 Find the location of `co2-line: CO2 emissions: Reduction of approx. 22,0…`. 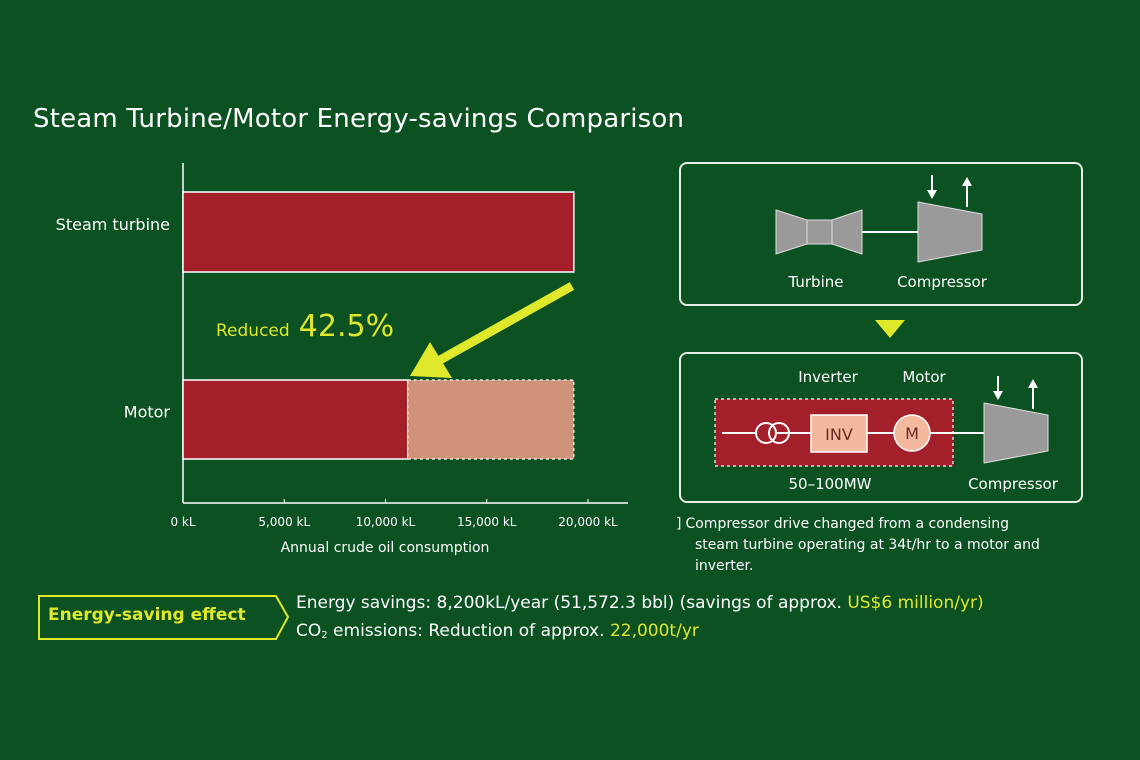

co2-line: CO2 emissions: Reduction of approx. 22,0… is located at coordinates (497, 631).